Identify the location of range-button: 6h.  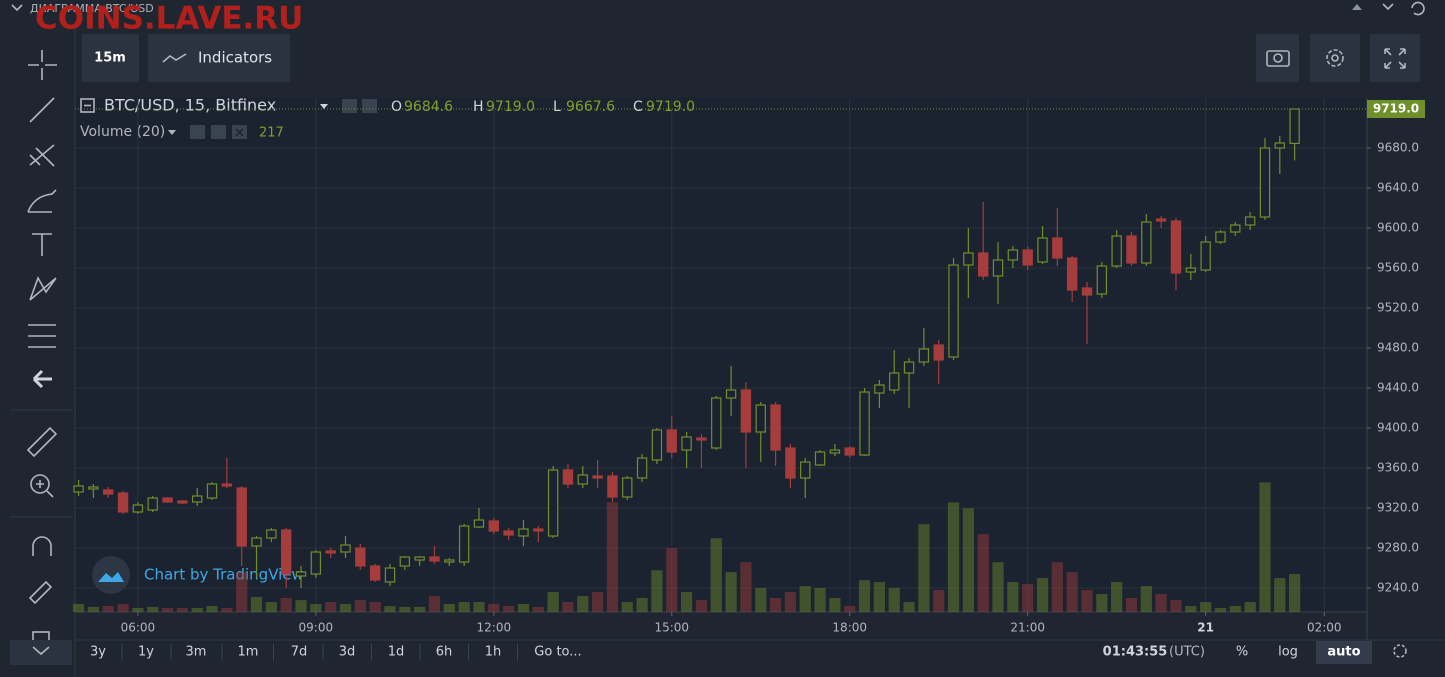
(444, 652).